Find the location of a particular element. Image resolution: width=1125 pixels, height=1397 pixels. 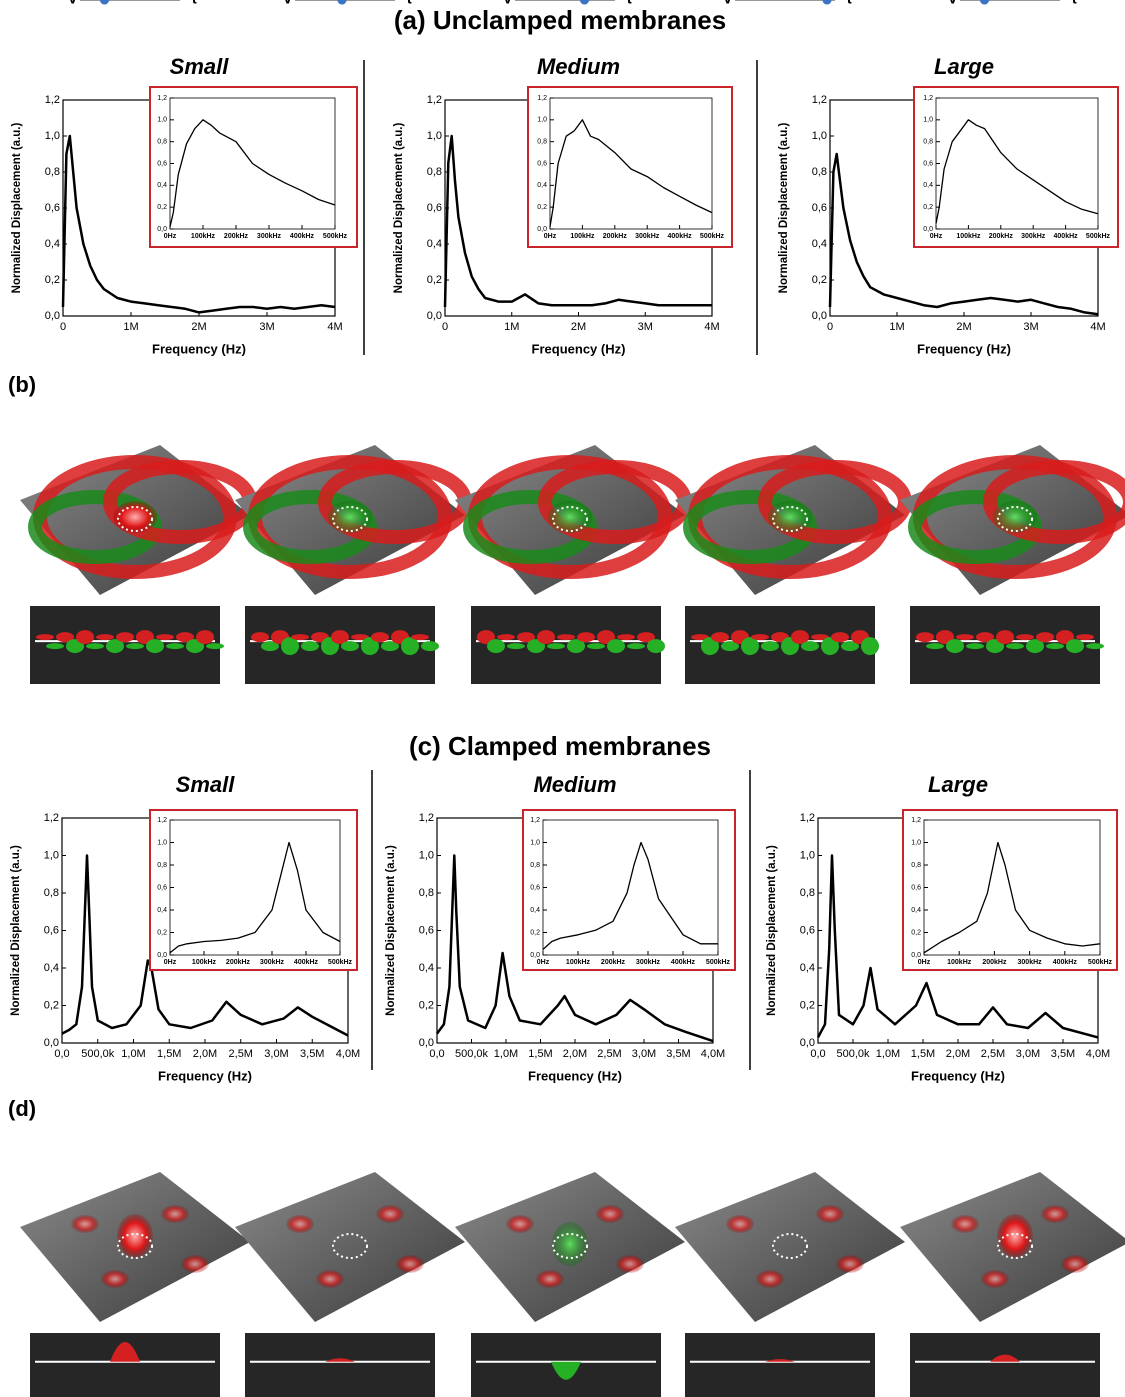

x-tick-label: 0,0 is located at coordinates (61, 1054).